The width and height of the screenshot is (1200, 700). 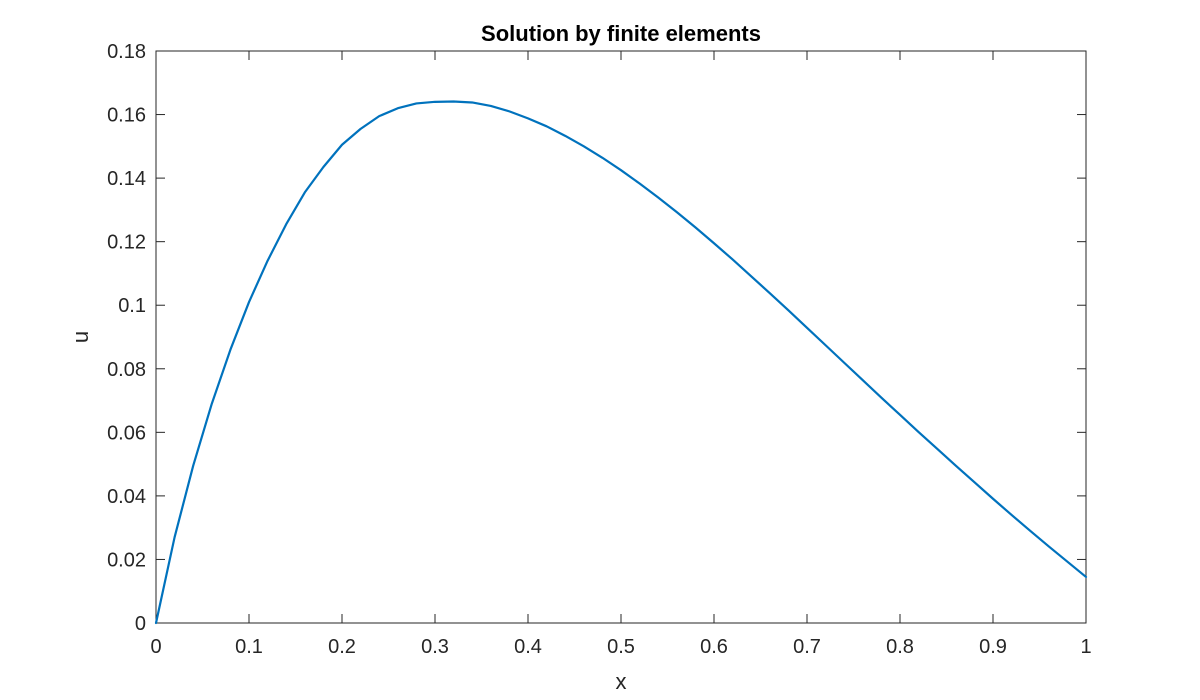 What do you see at coordinates (126, 370) in the screenshot?
I see `y-tick-label: 0.08` at bounding box center [126, 370].